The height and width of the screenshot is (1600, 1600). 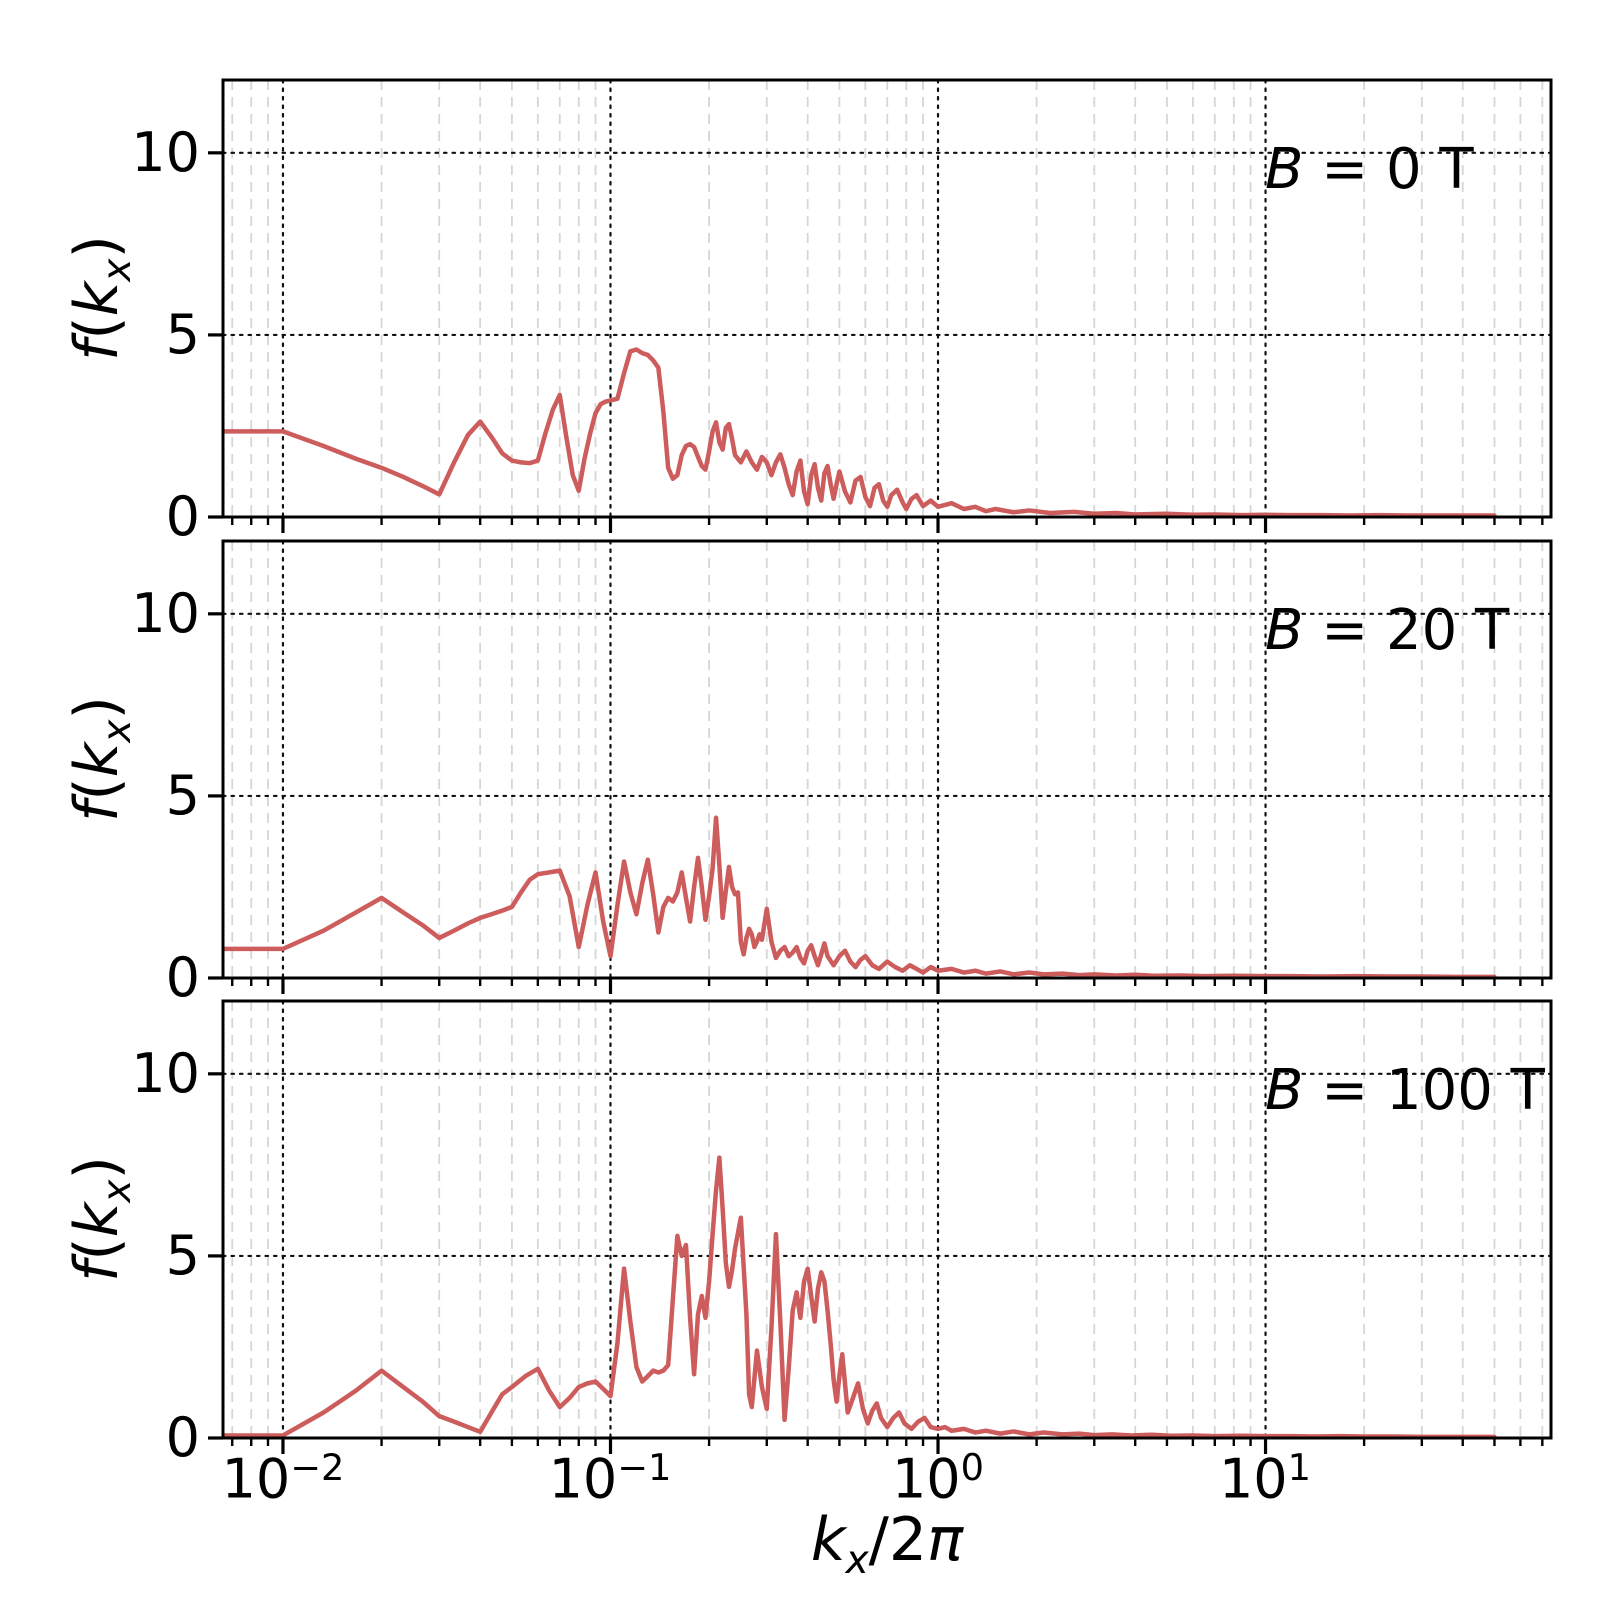 I want to click on x-tick-label: 10⁻¹, so click(x=610, y=1478).